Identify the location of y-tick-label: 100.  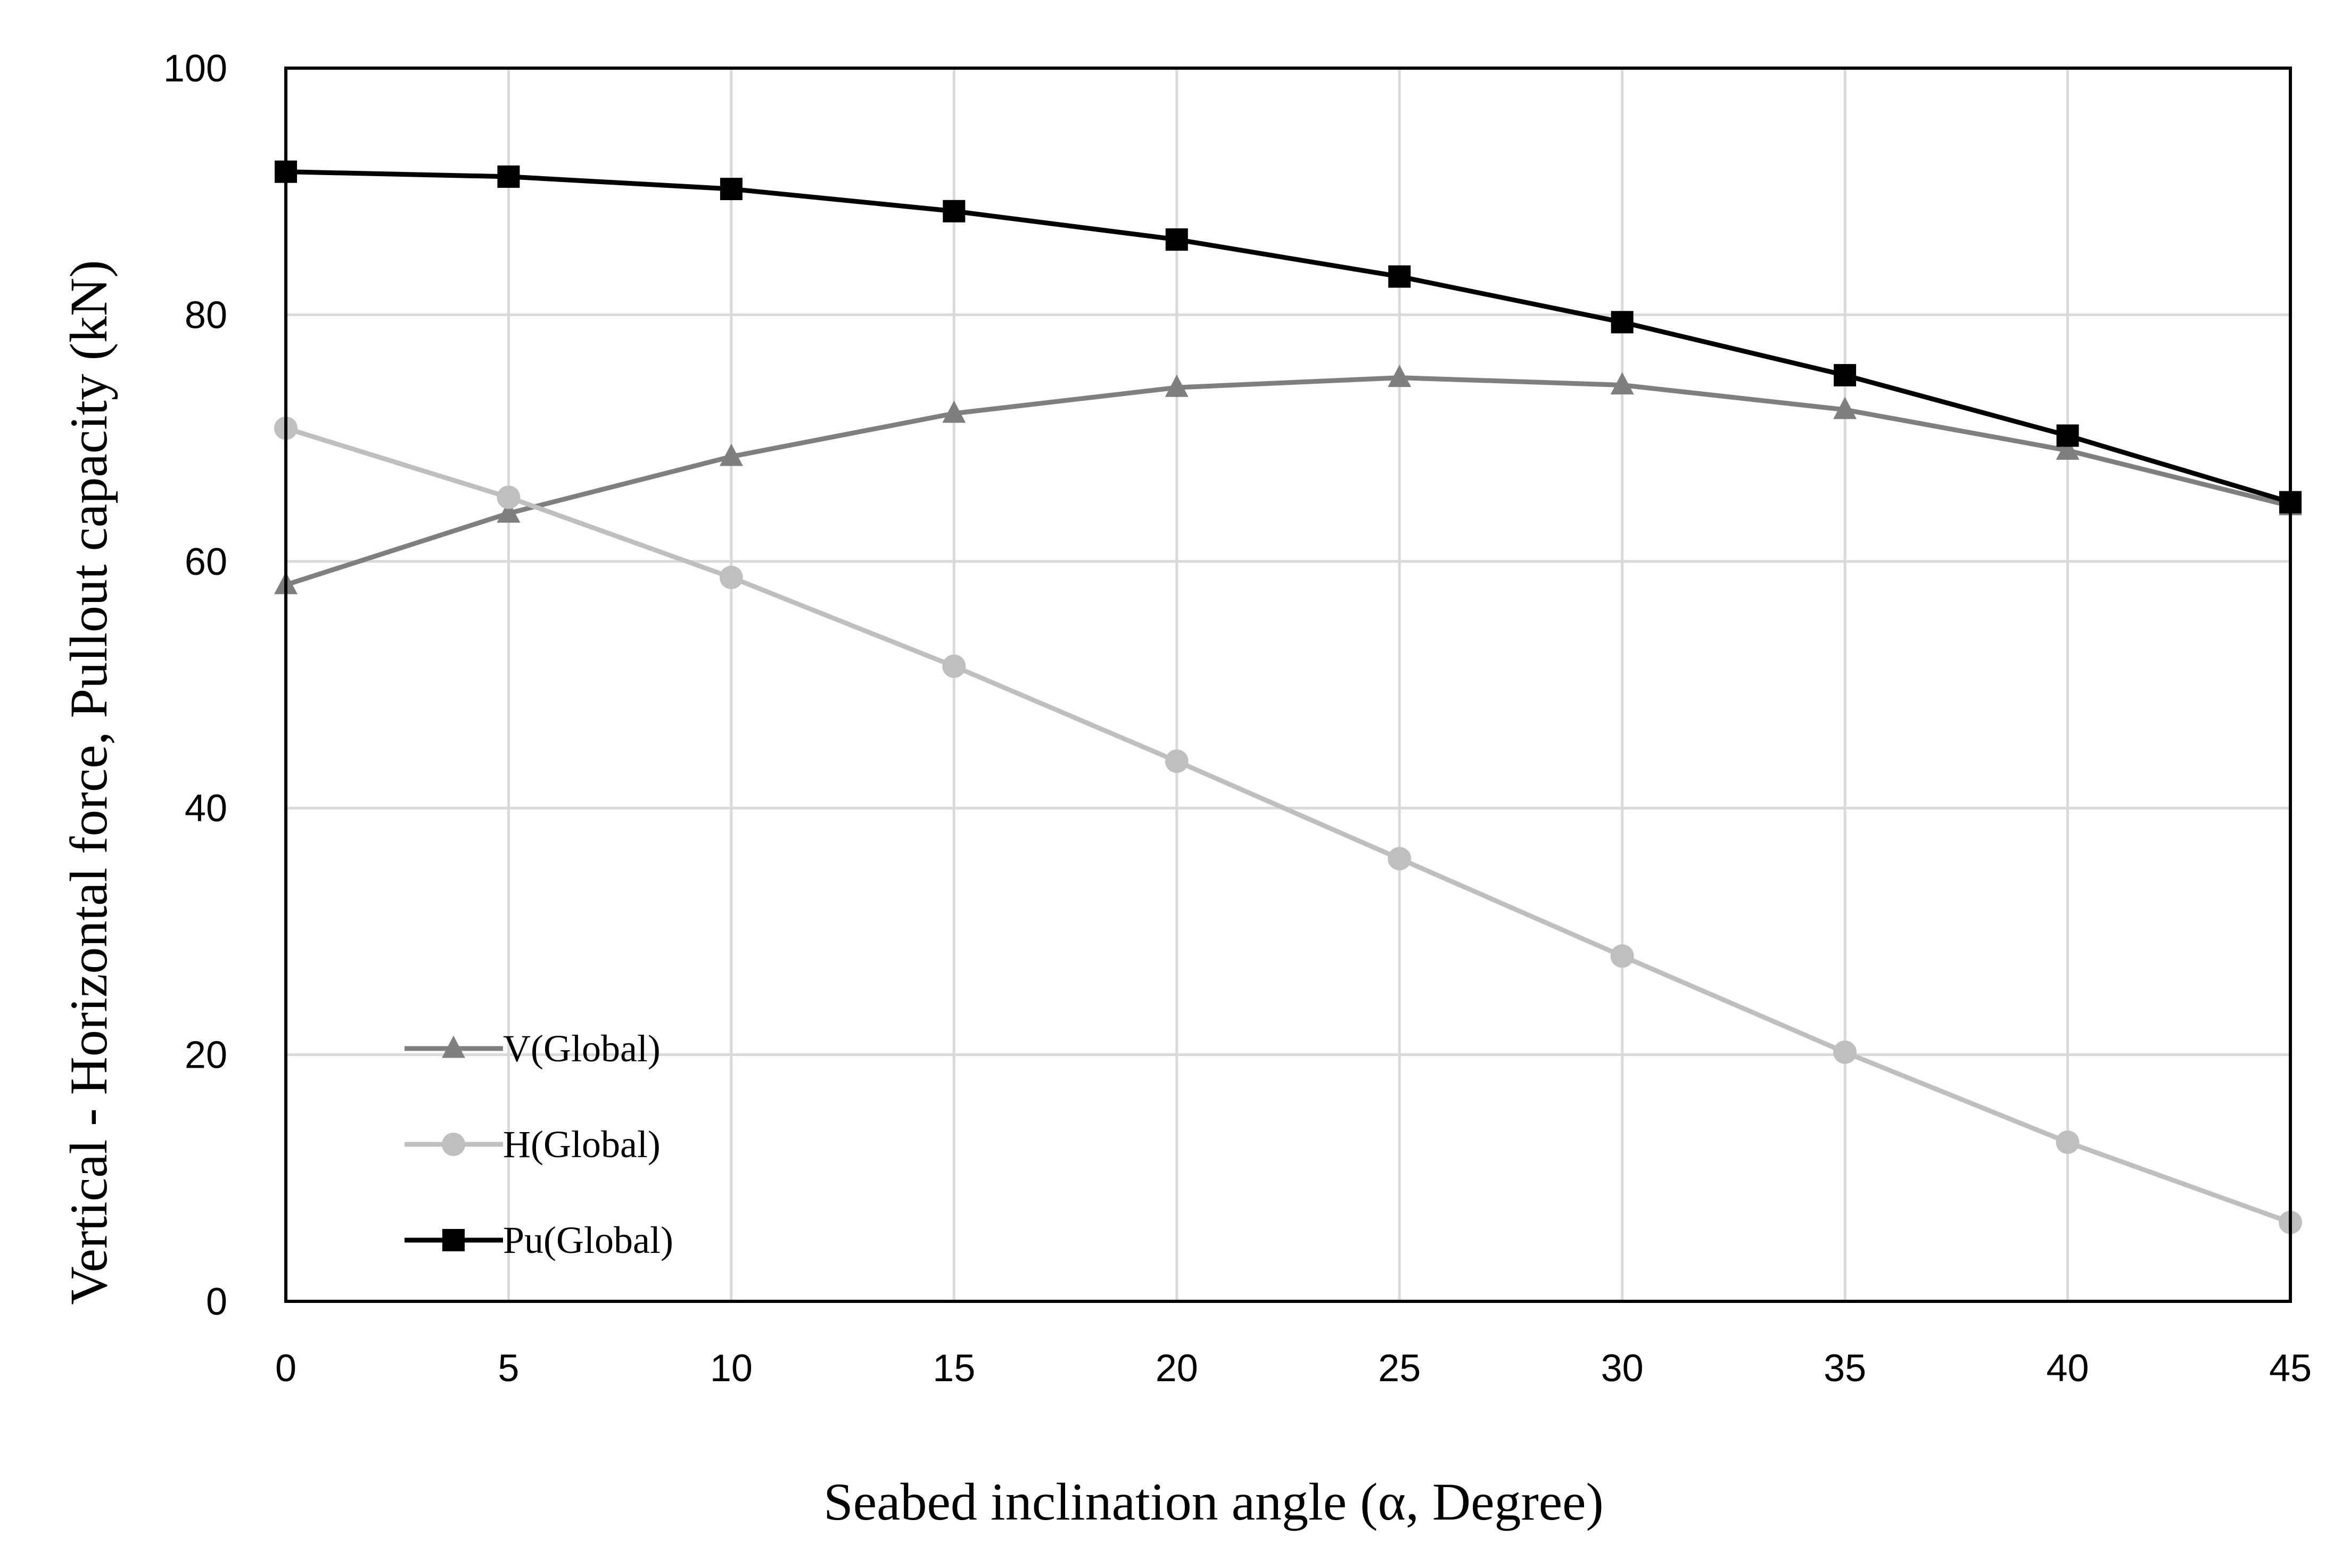
(195, 68).